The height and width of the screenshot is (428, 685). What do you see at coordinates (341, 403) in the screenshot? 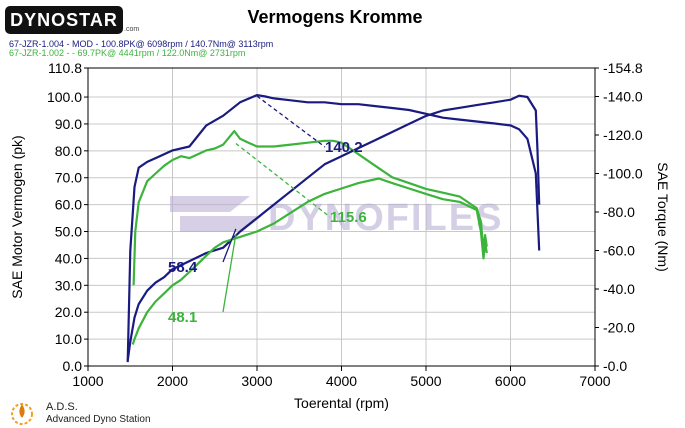
I see `x-axis-label: Toerental (rpm)` at bounding box center [341, 403].